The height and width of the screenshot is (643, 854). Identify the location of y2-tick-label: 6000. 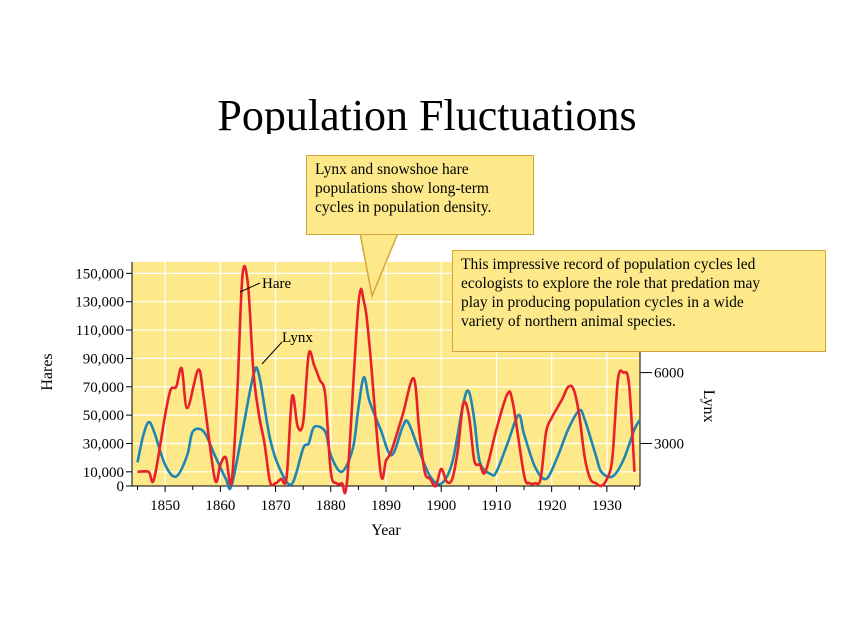
(669, 374).